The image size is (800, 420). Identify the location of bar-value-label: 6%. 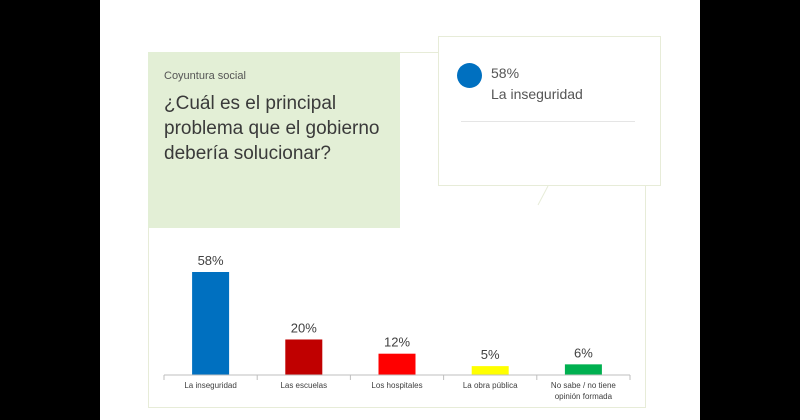
(583, 352).